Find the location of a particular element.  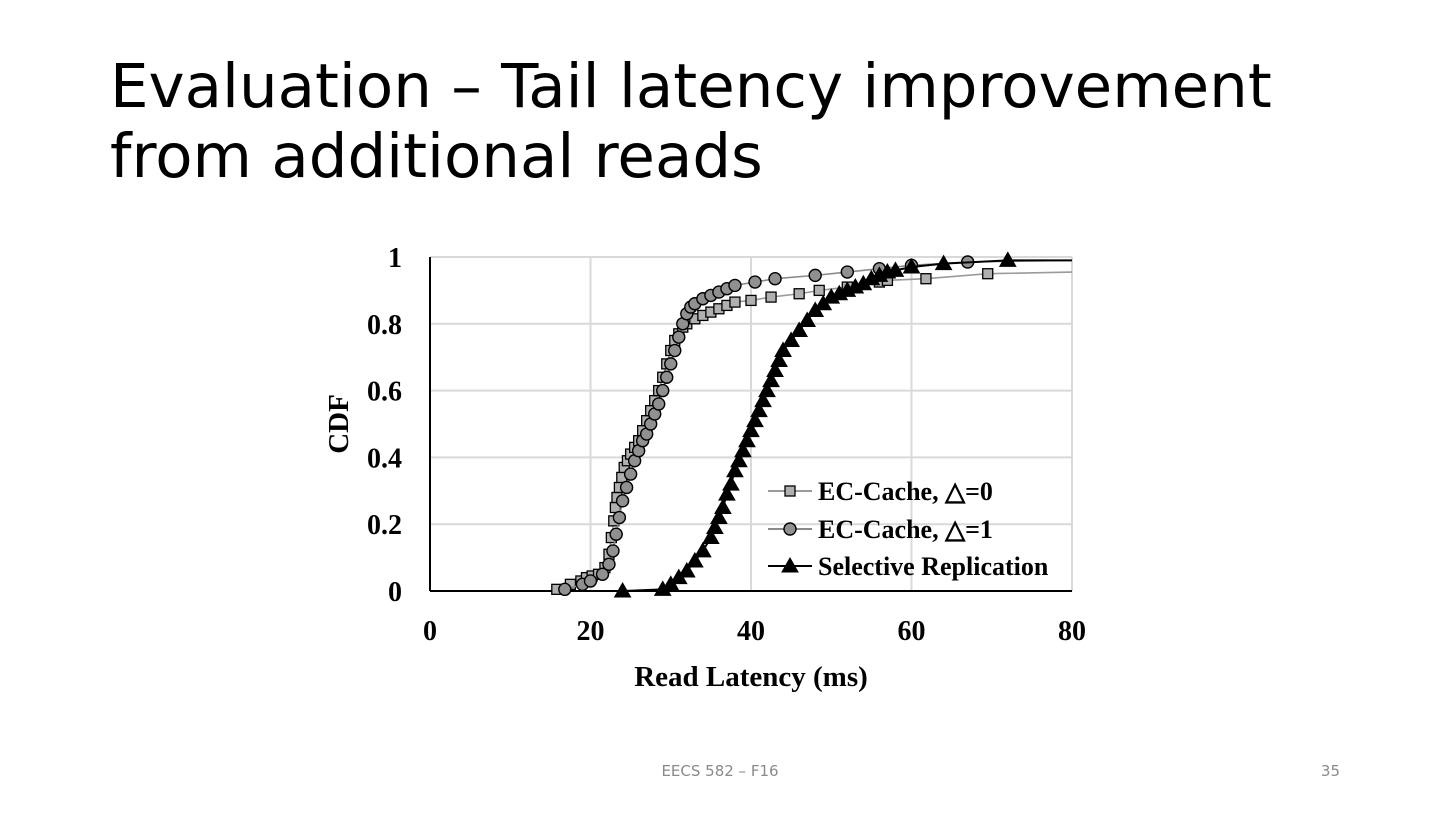

x-tick-label: 20 is located at coordinates (591, 631).